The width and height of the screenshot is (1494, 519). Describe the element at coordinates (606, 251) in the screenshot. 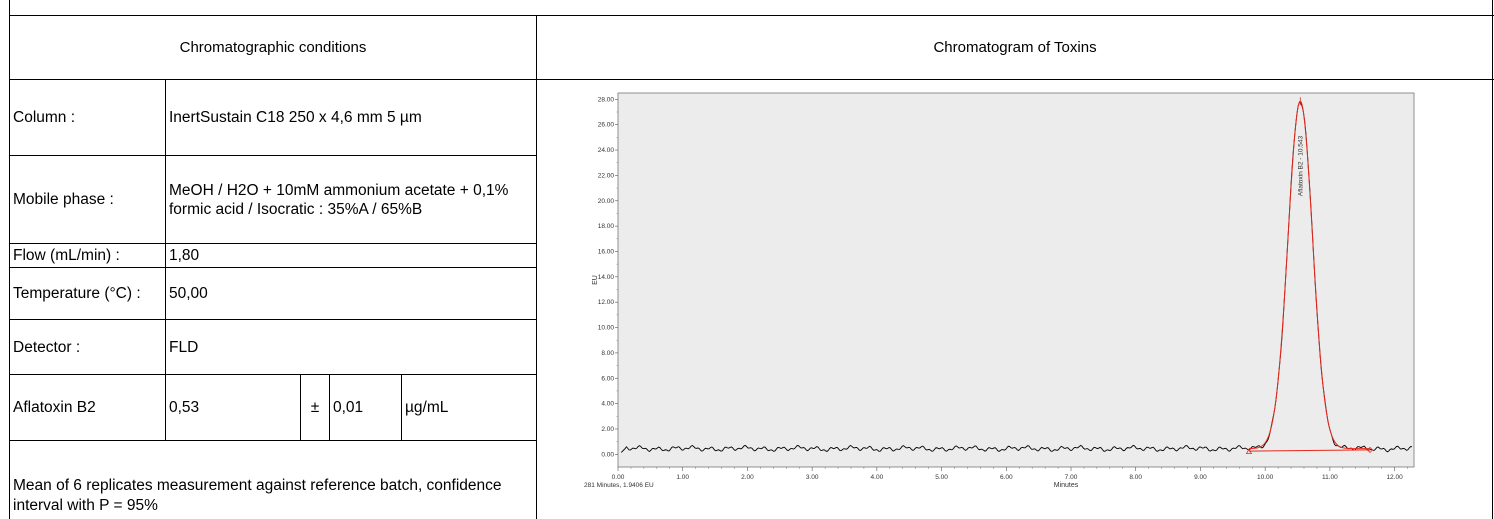

I see `y-tick-label: 16.00` at that location.